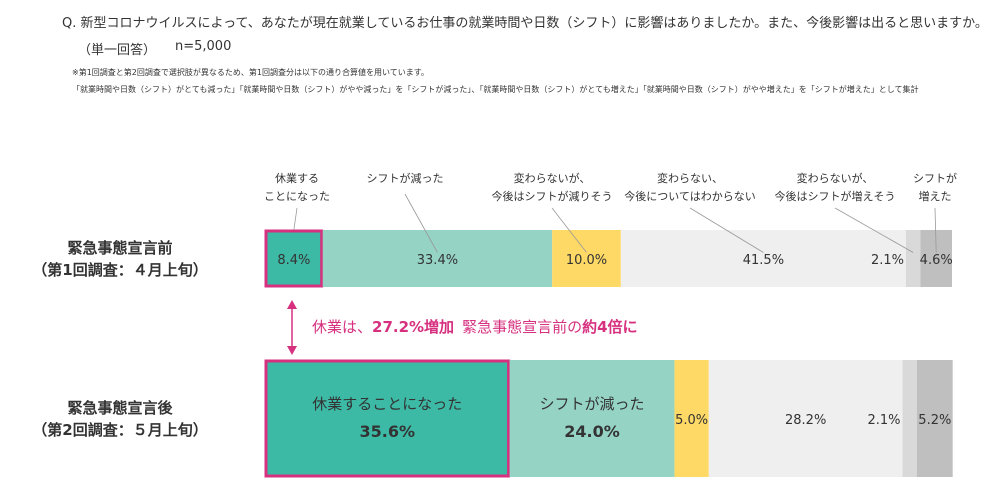 The height and width of the screenshot is (481, 1000). I want to click on value-label: 5.2%, so click(934, 420).